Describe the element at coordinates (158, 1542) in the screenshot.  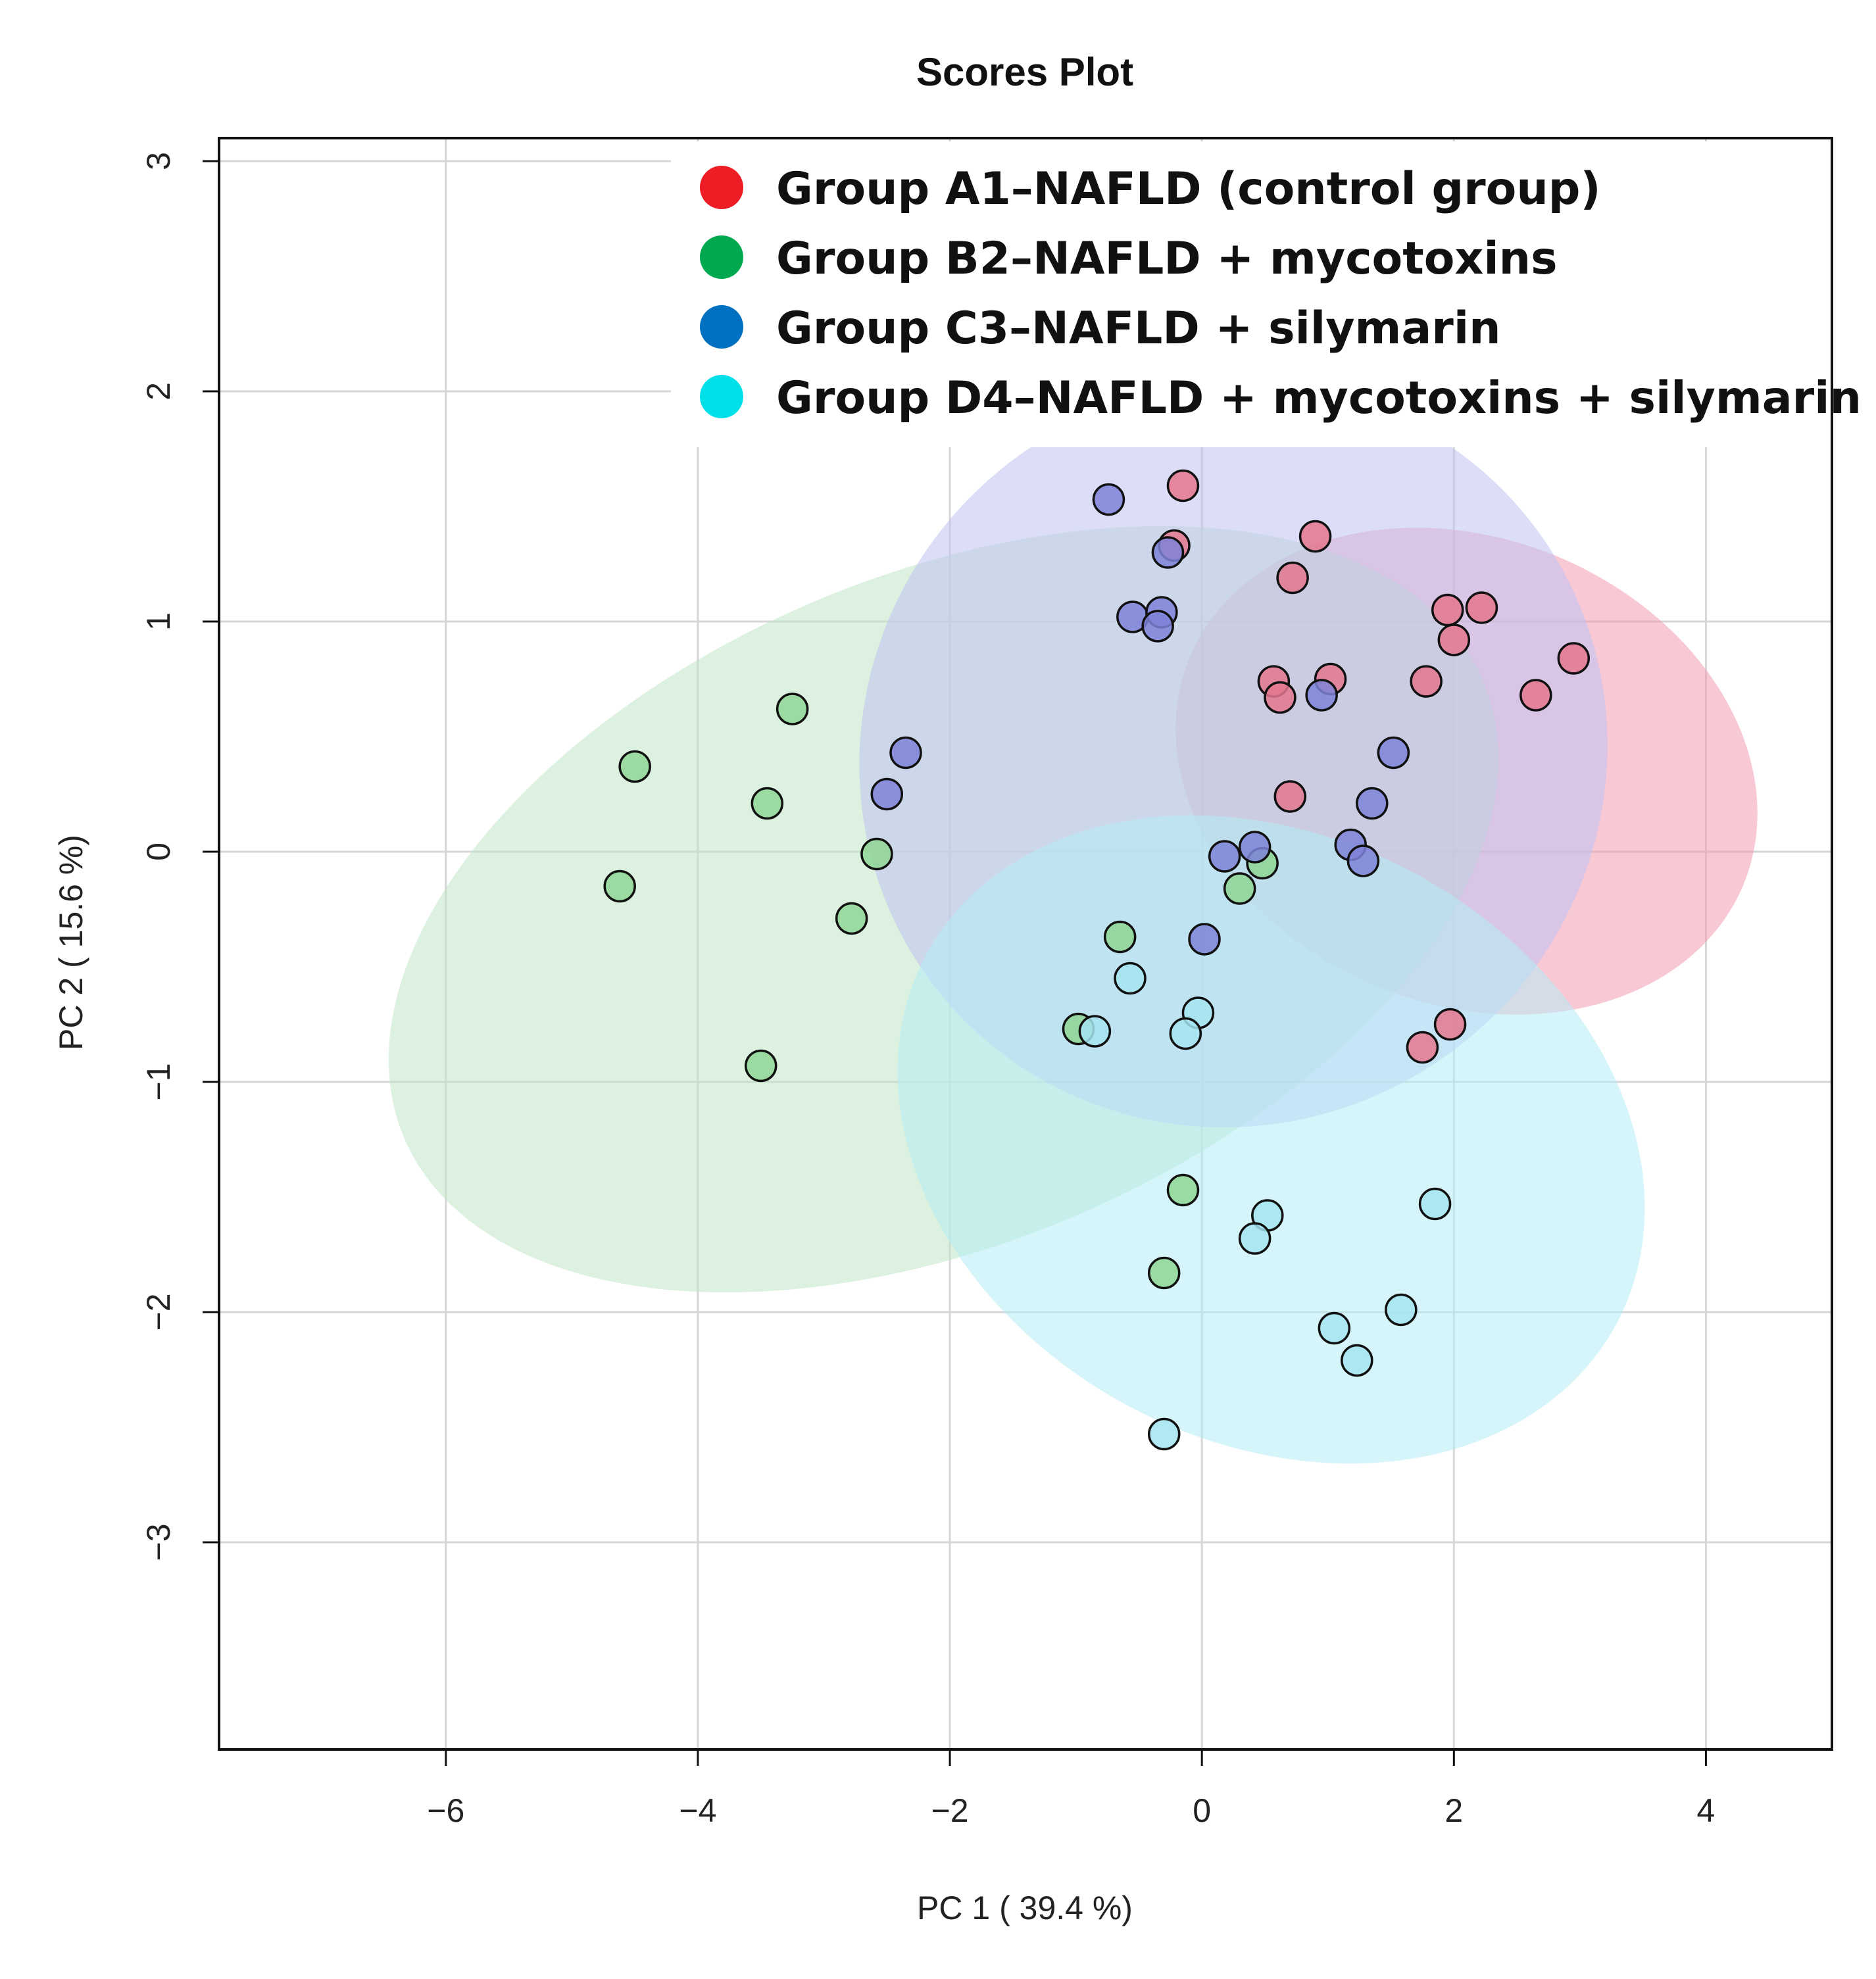
I see `y-tick-label: −3` at that location.